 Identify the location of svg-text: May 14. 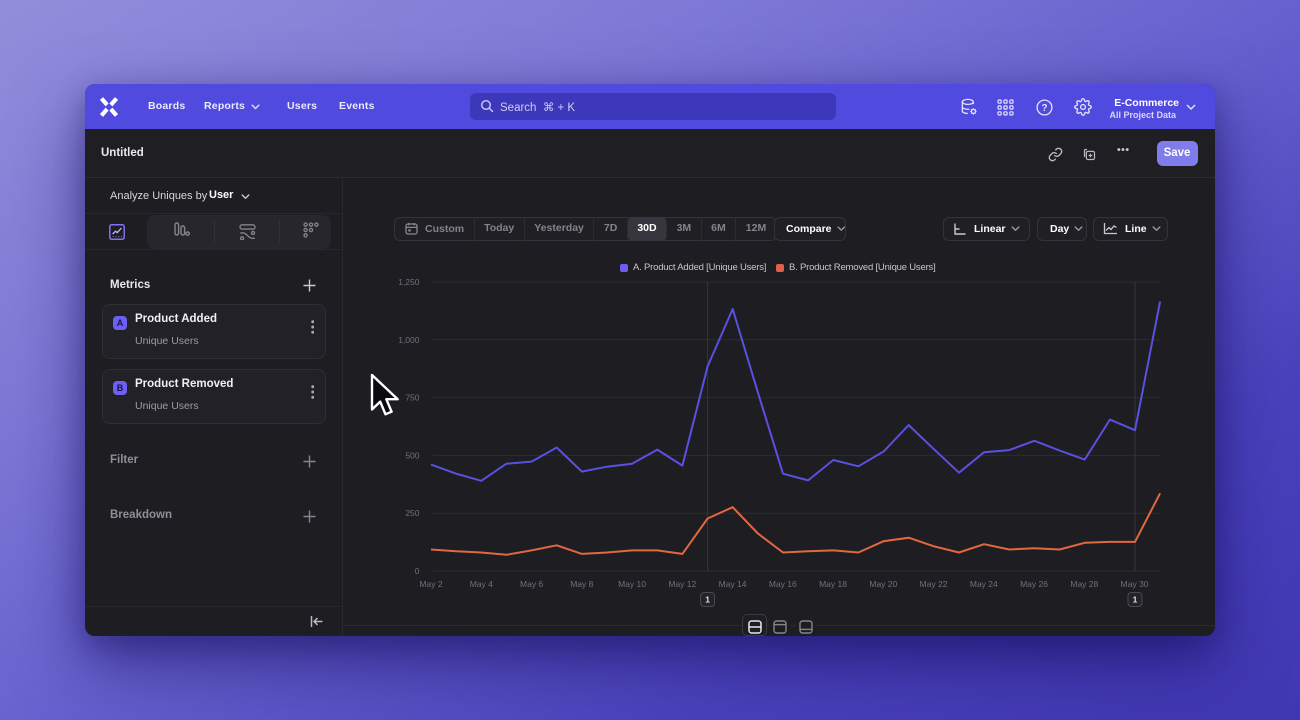
(733, 584).